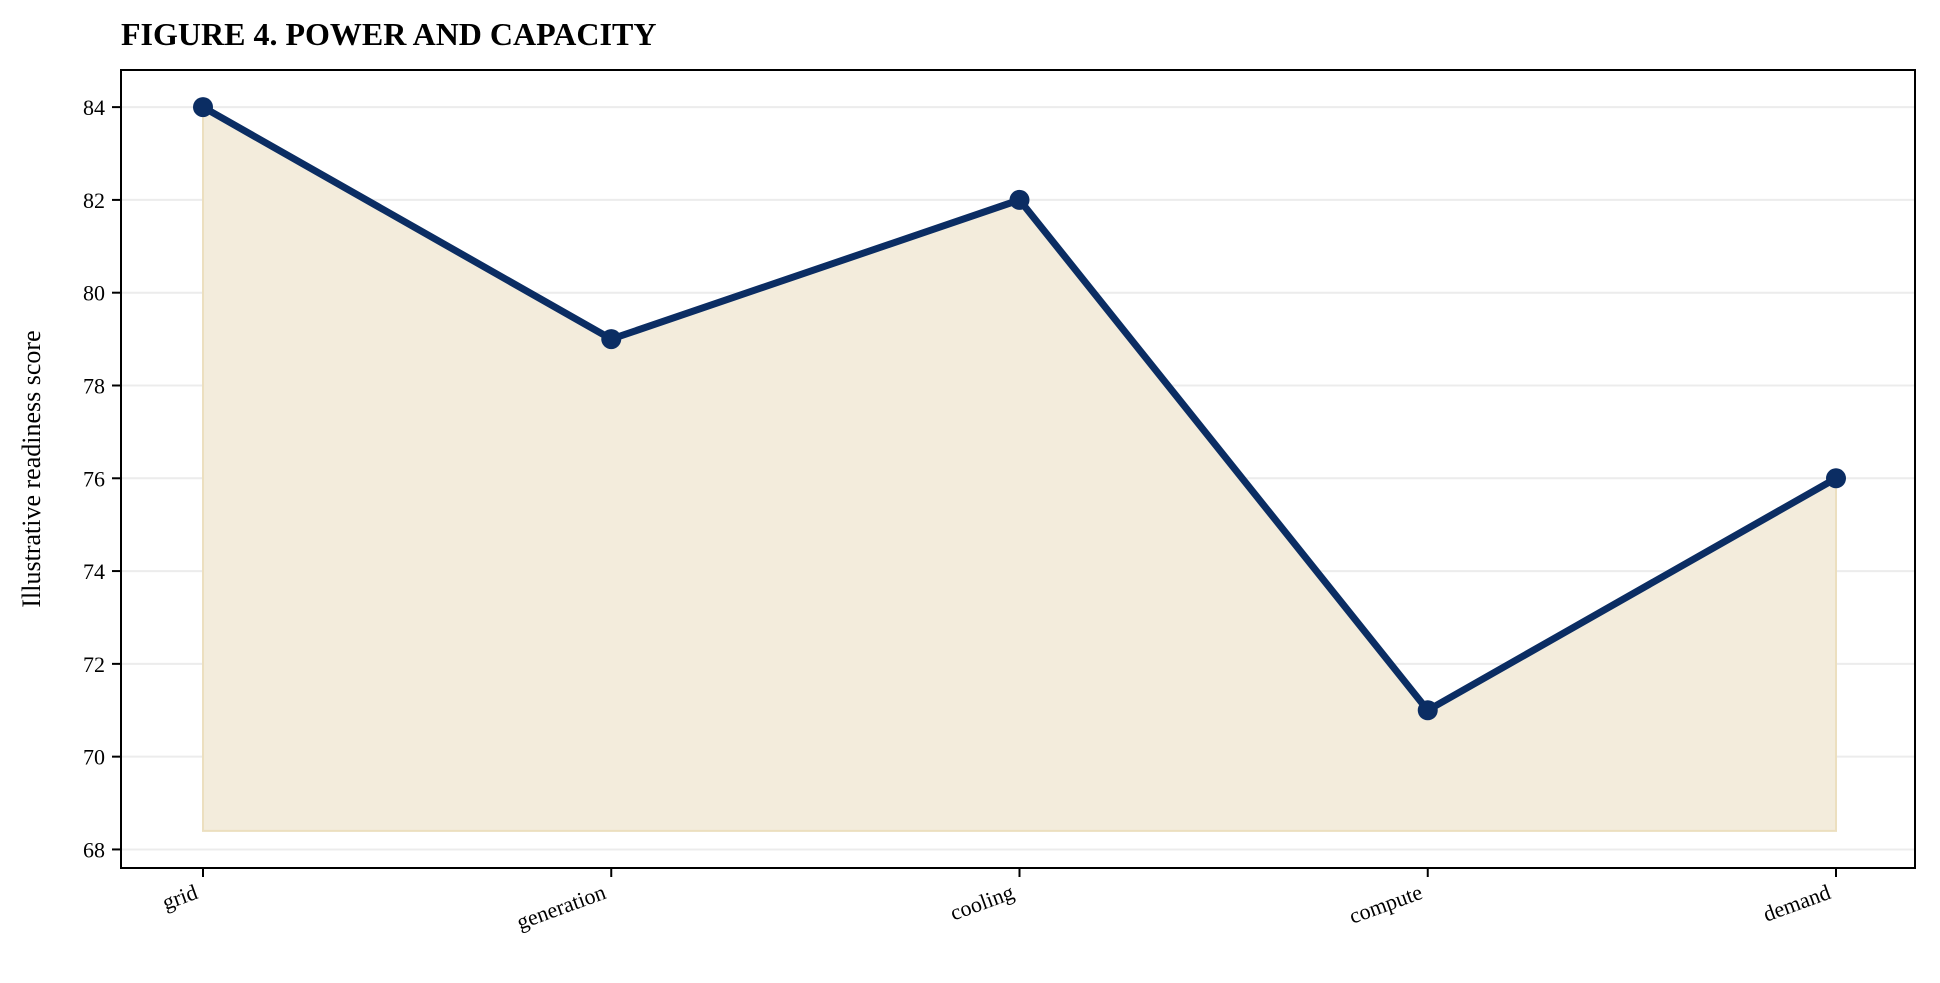  Describe the element at coordinates (1427, 710) in the screenshot. I see `data-point-compute` at that location.